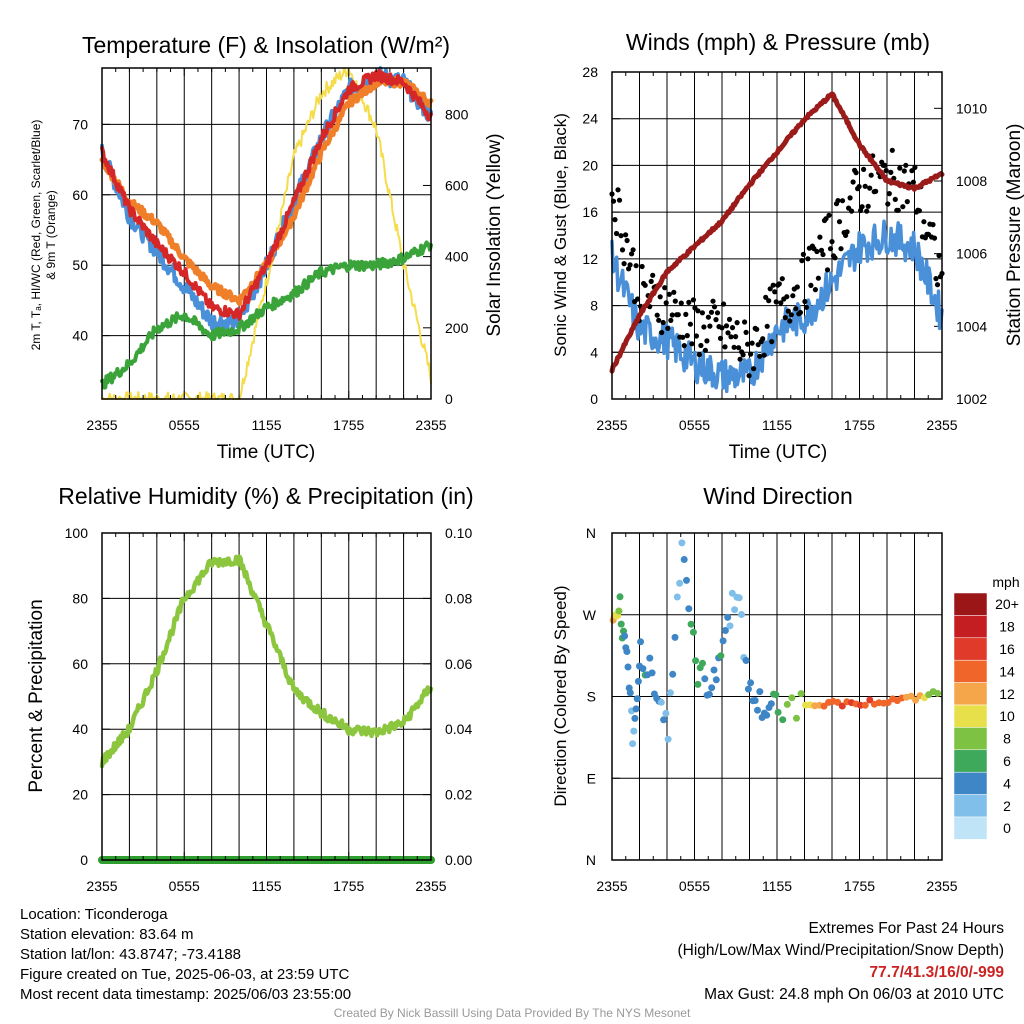 The height and width of the screenshot is (1024, 1024). What do you see at coordinates (77, 533) in the screenshot?
I see `y-tick-label: 100` at bounding box center [77, 533].